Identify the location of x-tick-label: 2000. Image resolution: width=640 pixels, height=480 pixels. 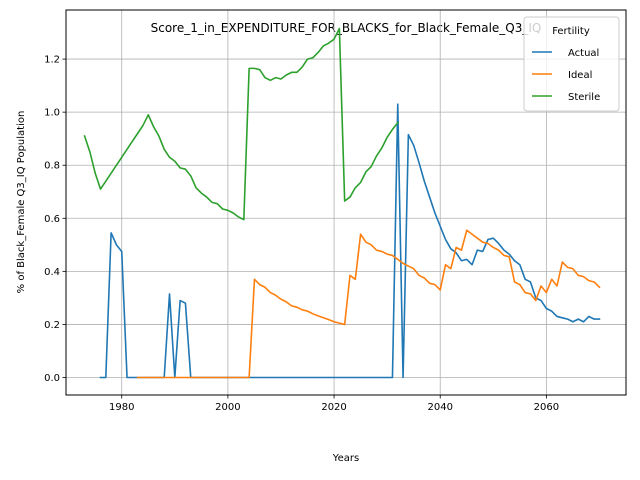
(227, 407).